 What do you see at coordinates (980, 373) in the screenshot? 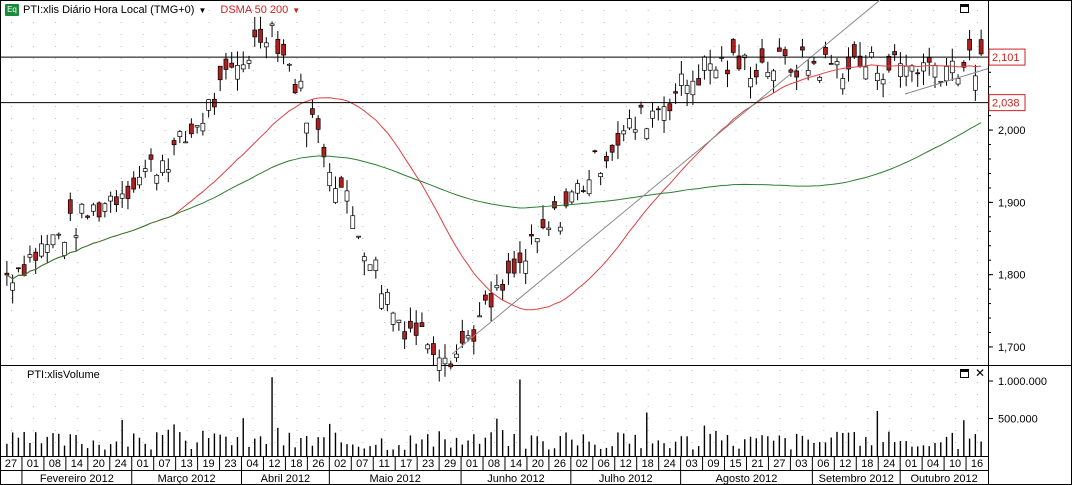
I see `close-icon: ✕` at bounding box center [980, 373].